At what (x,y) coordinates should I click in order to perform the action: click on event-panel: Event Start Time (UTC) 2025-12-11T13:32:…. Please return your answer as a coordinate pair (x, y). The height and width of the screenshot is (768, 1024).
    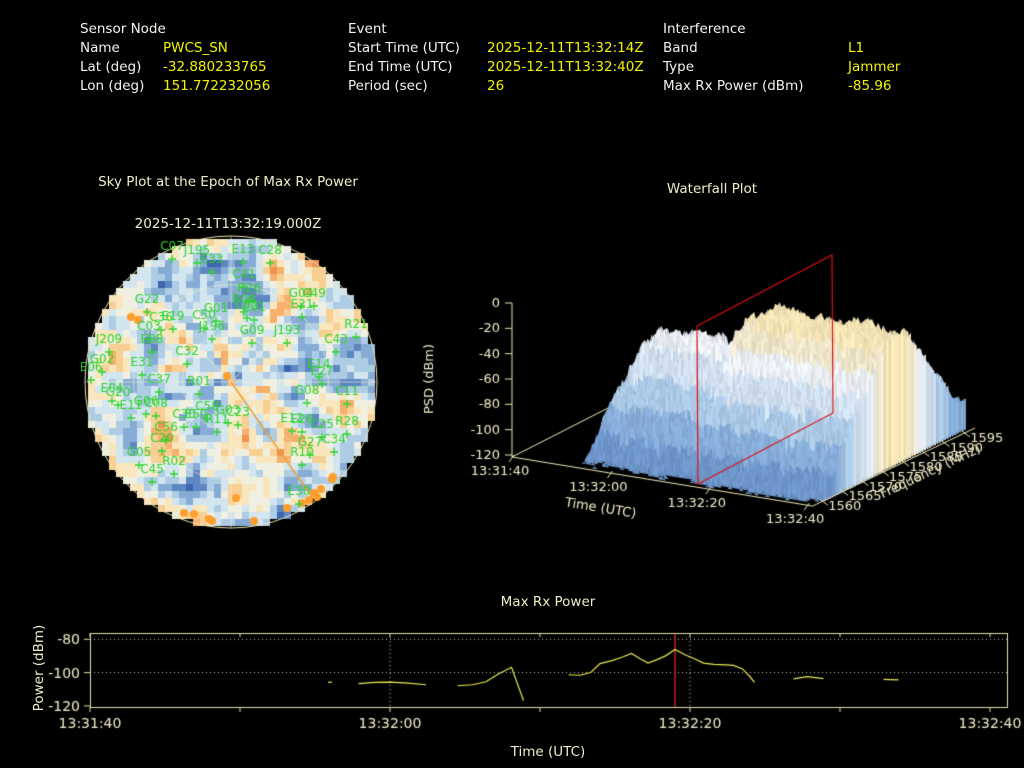
    Looking at the image, I should click on (496, 58).